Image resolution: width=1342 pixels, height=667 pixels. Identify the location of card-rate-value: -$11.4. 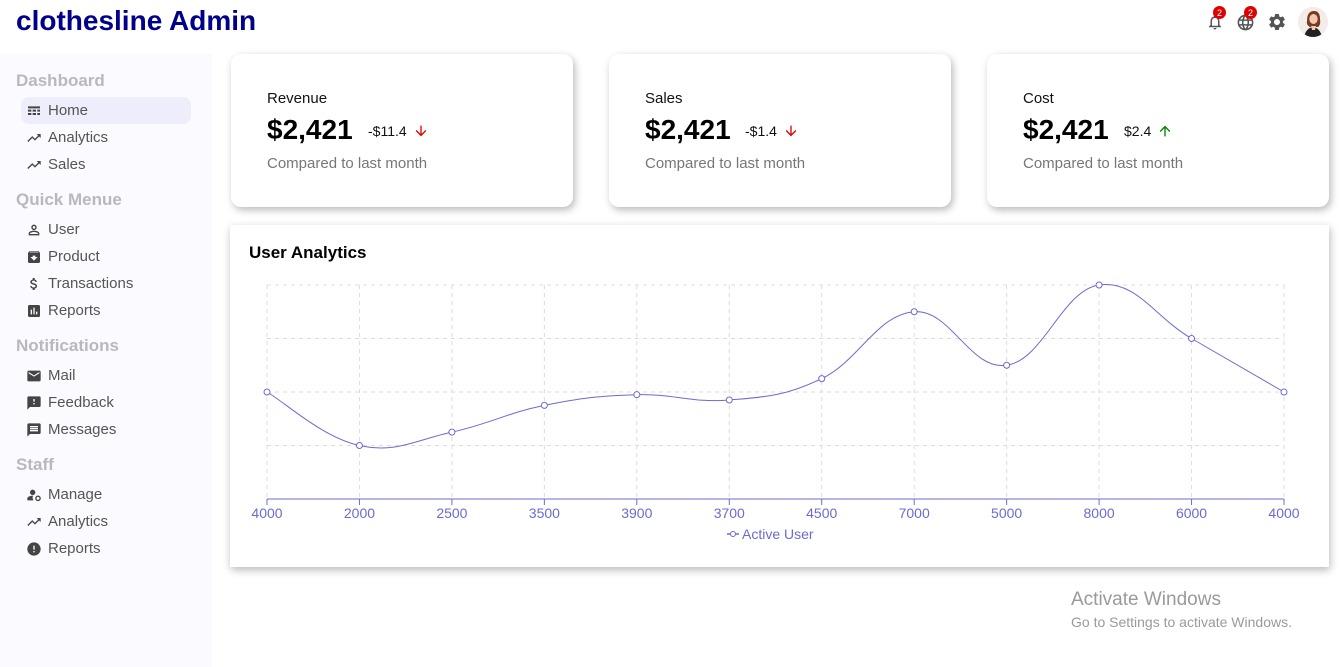
(387, 131).